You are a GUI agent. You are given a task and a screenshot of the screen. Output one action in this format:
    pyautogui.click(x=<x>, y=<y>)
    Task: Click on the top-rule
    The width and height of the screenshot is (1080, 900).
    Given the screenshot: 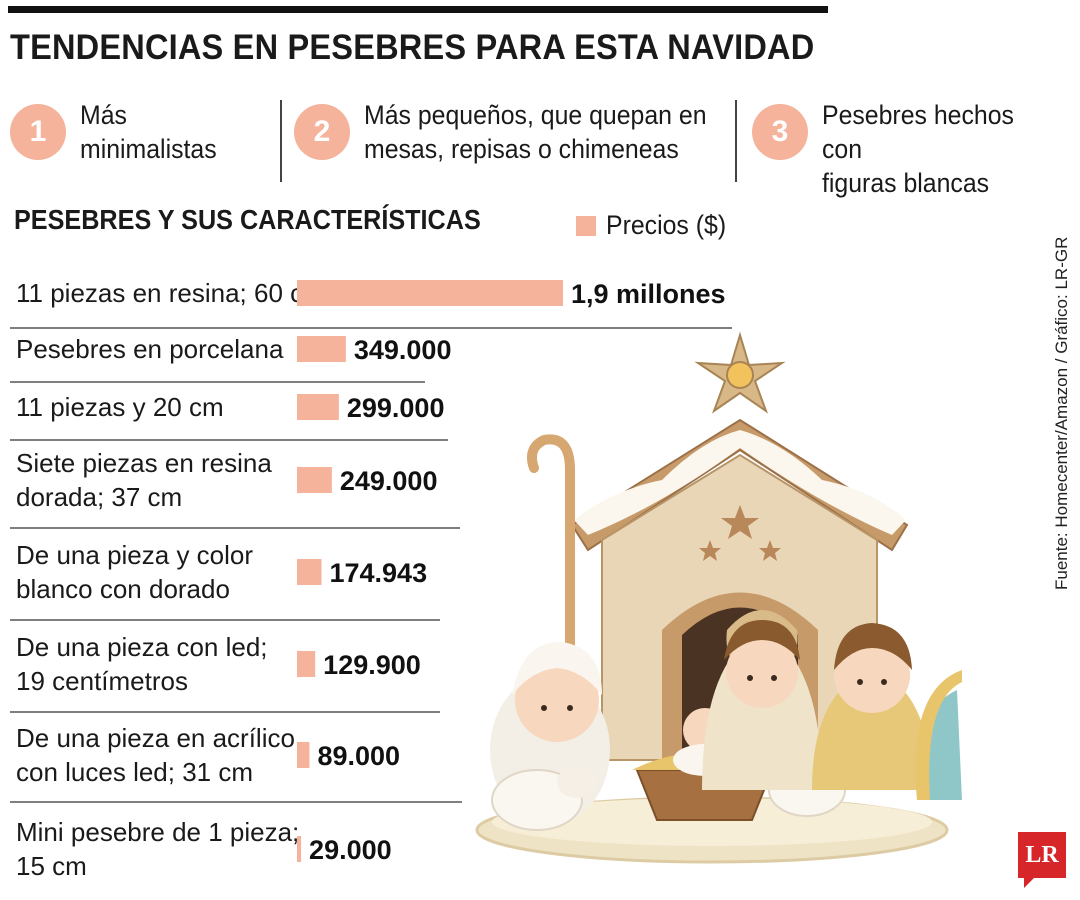 What is the action you would take?
    pyautogui.click(x=418, y=9)
    